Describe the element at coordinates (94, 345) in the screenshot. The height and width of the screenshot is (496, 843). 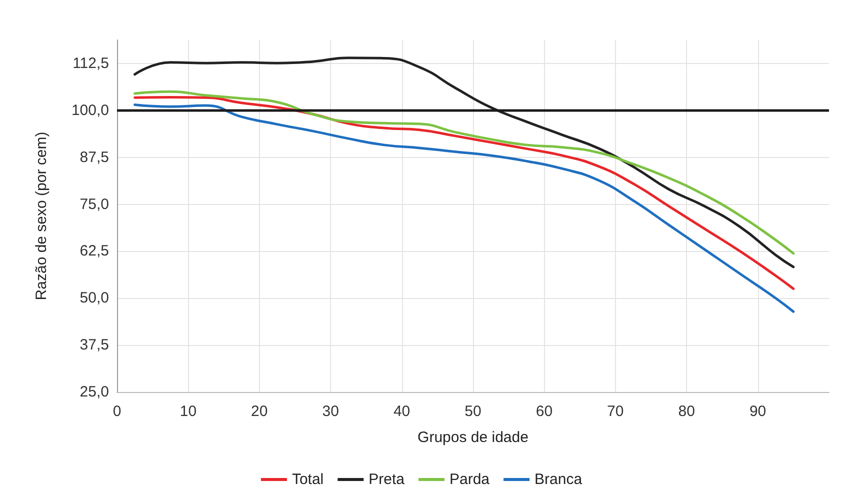
I see `y-tick-label: 37,5` at that location.